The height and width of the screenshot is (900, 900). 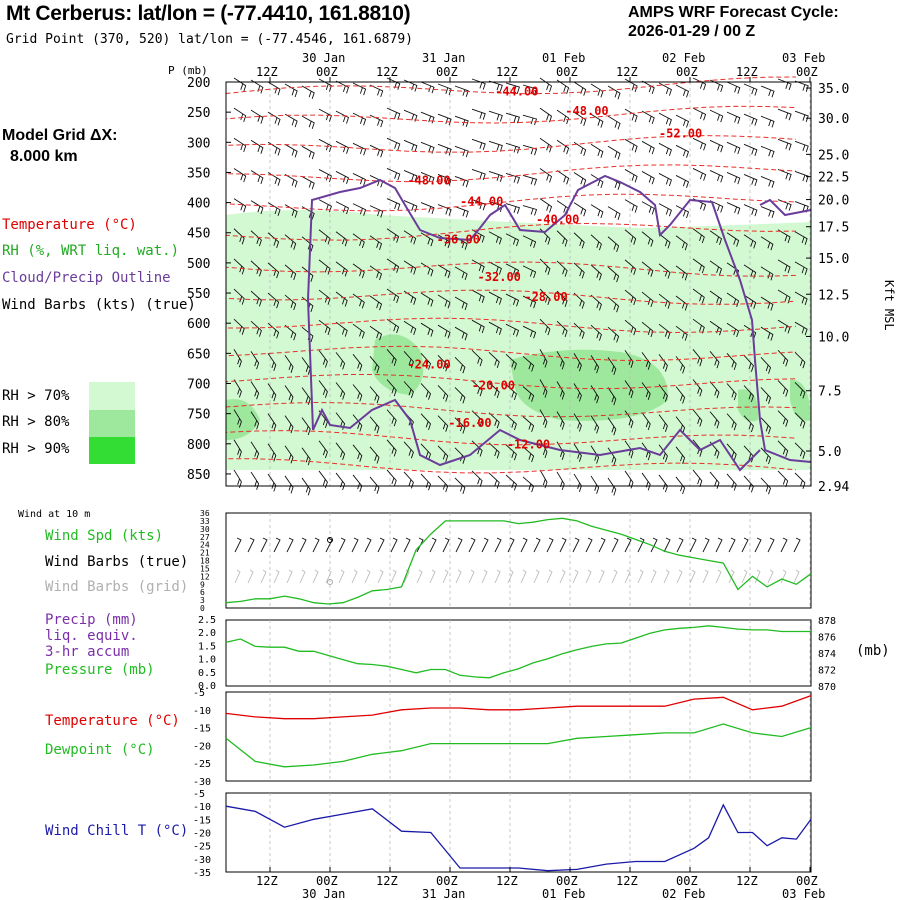 I want to click on wind-chill-tick-label: -15, so click(x=202, y=820).